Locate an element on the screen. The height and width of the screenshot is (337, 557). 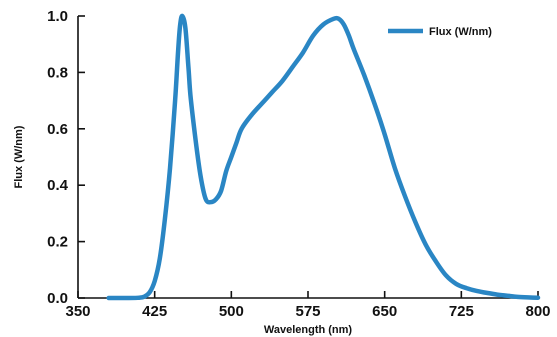
x-tick-label: 725 is located at coordinates (461, 311).